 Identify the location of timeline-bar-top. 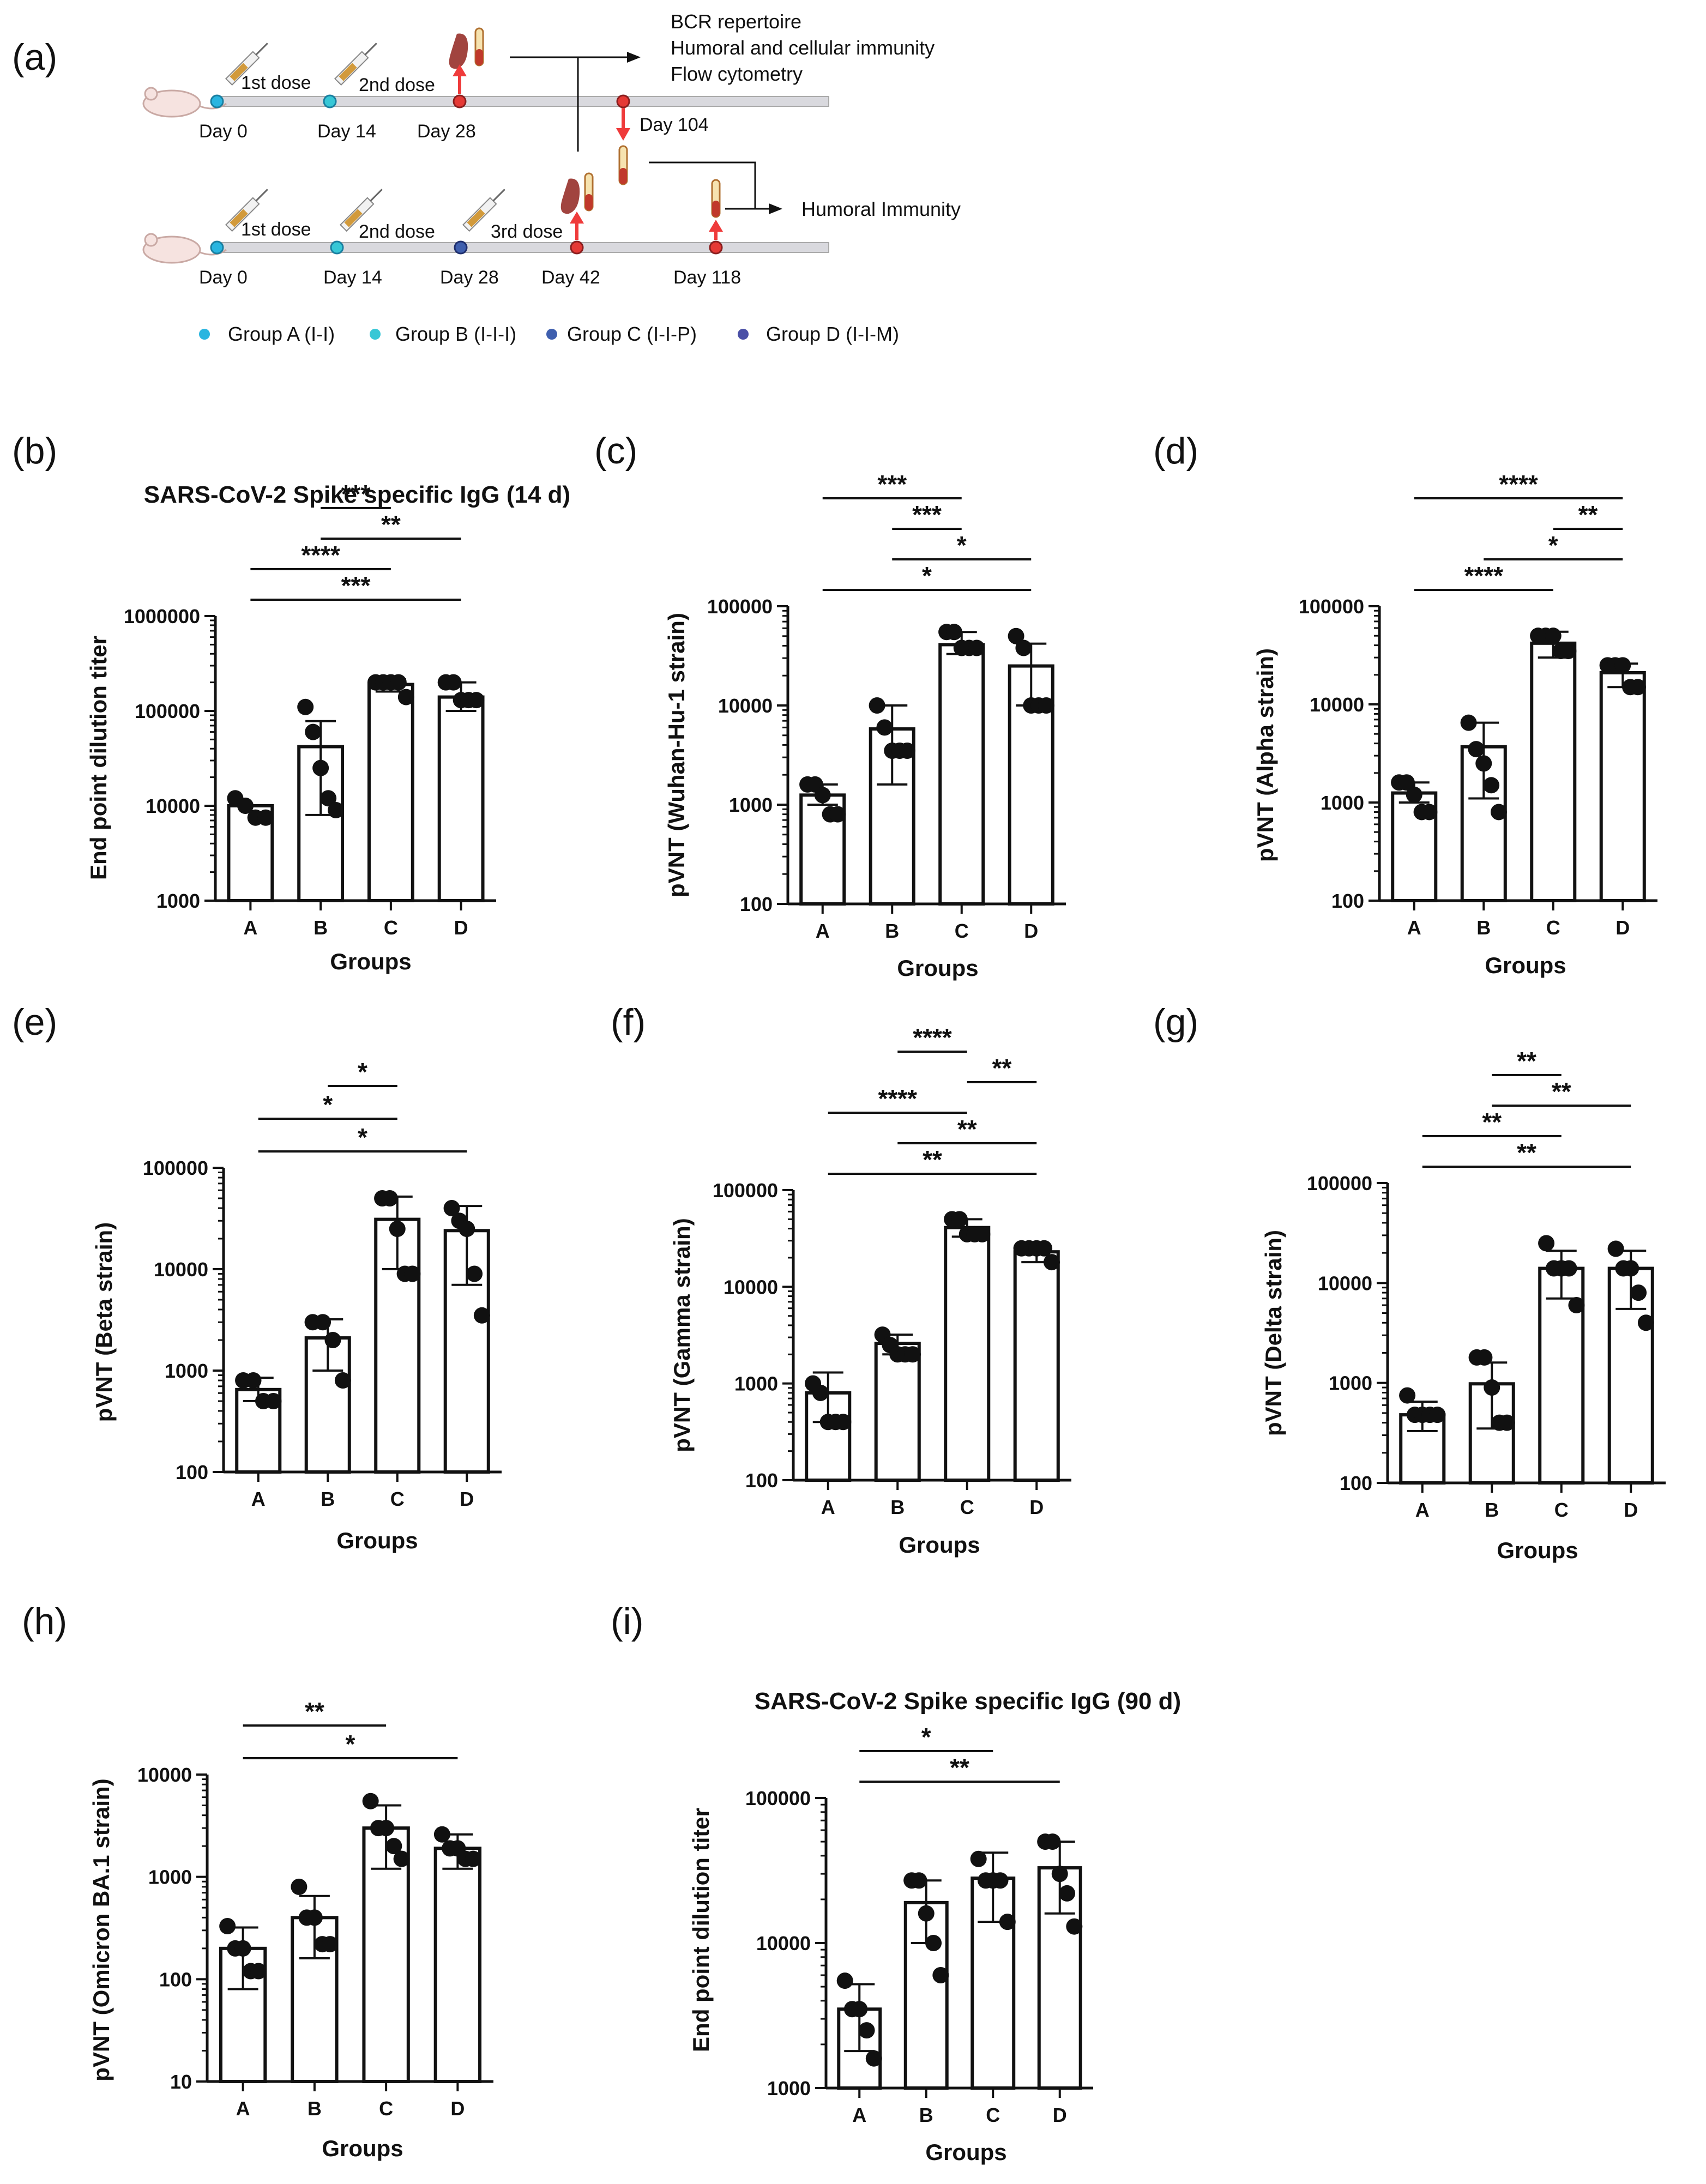
(522, 101).